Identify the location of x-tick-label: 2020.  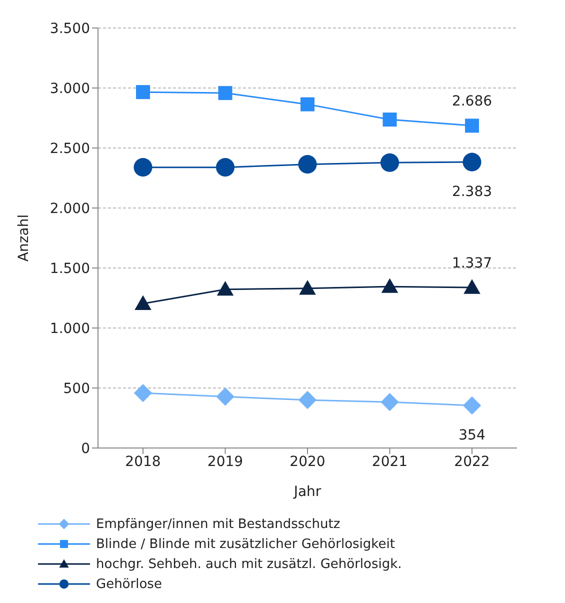
(308, 462).